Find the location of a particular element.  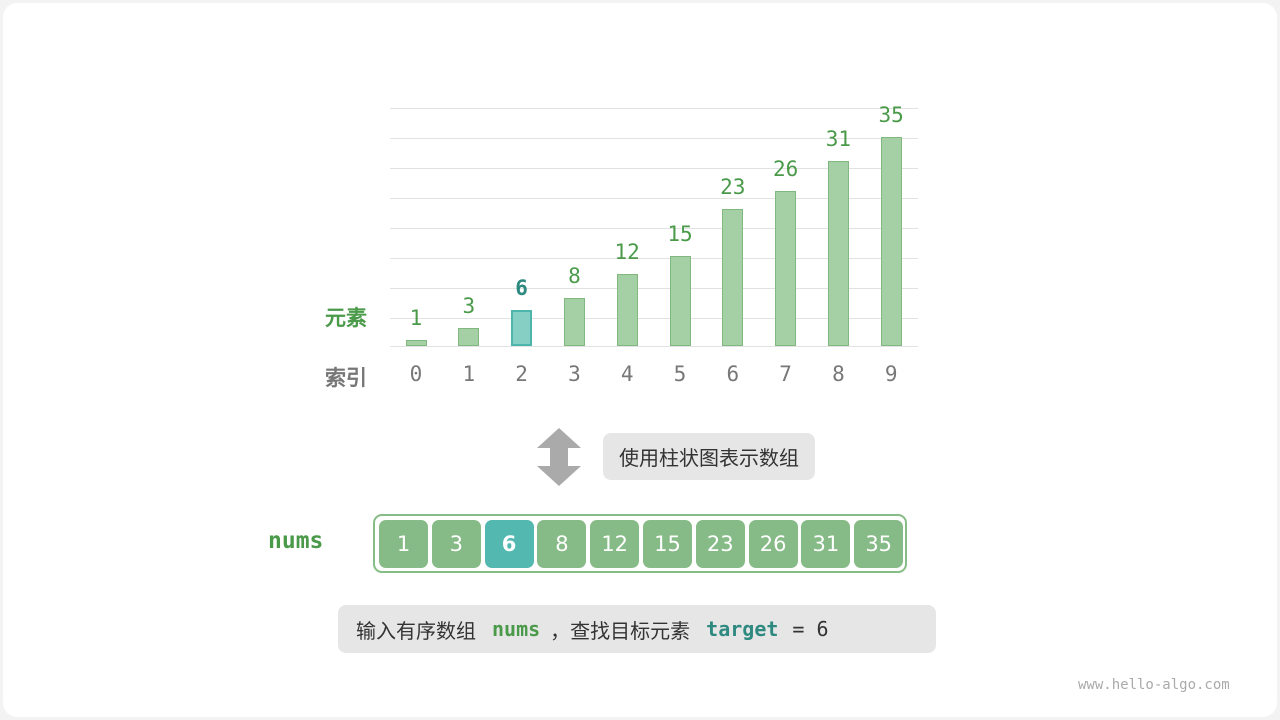

bar-value-label: 3 is located at coordinates (469, 306).